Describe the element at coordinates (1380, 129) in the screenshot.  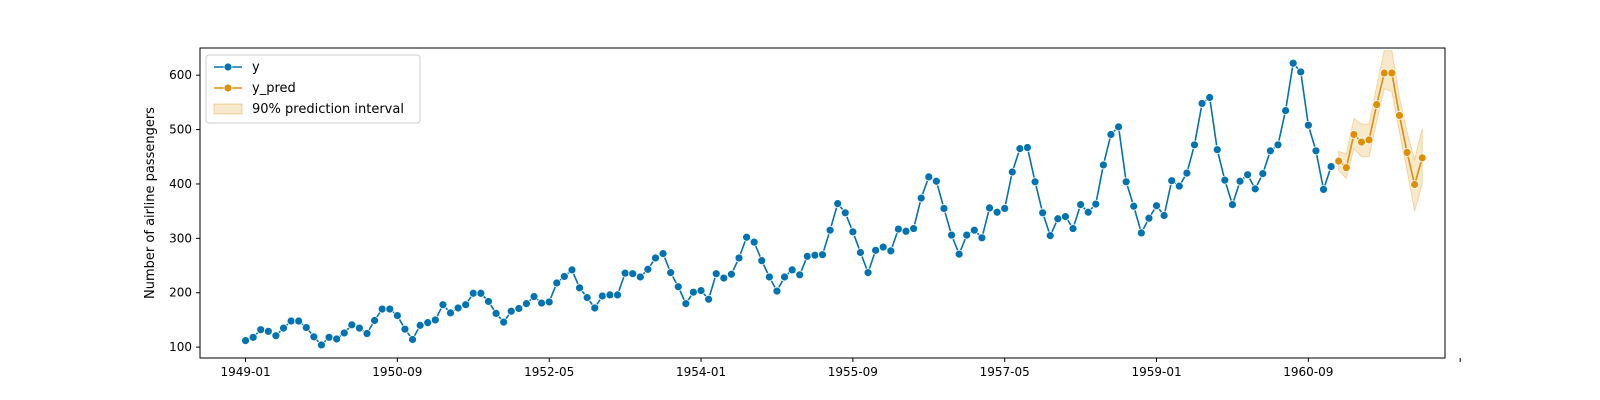
I see `series-line-y_pred` at that location.